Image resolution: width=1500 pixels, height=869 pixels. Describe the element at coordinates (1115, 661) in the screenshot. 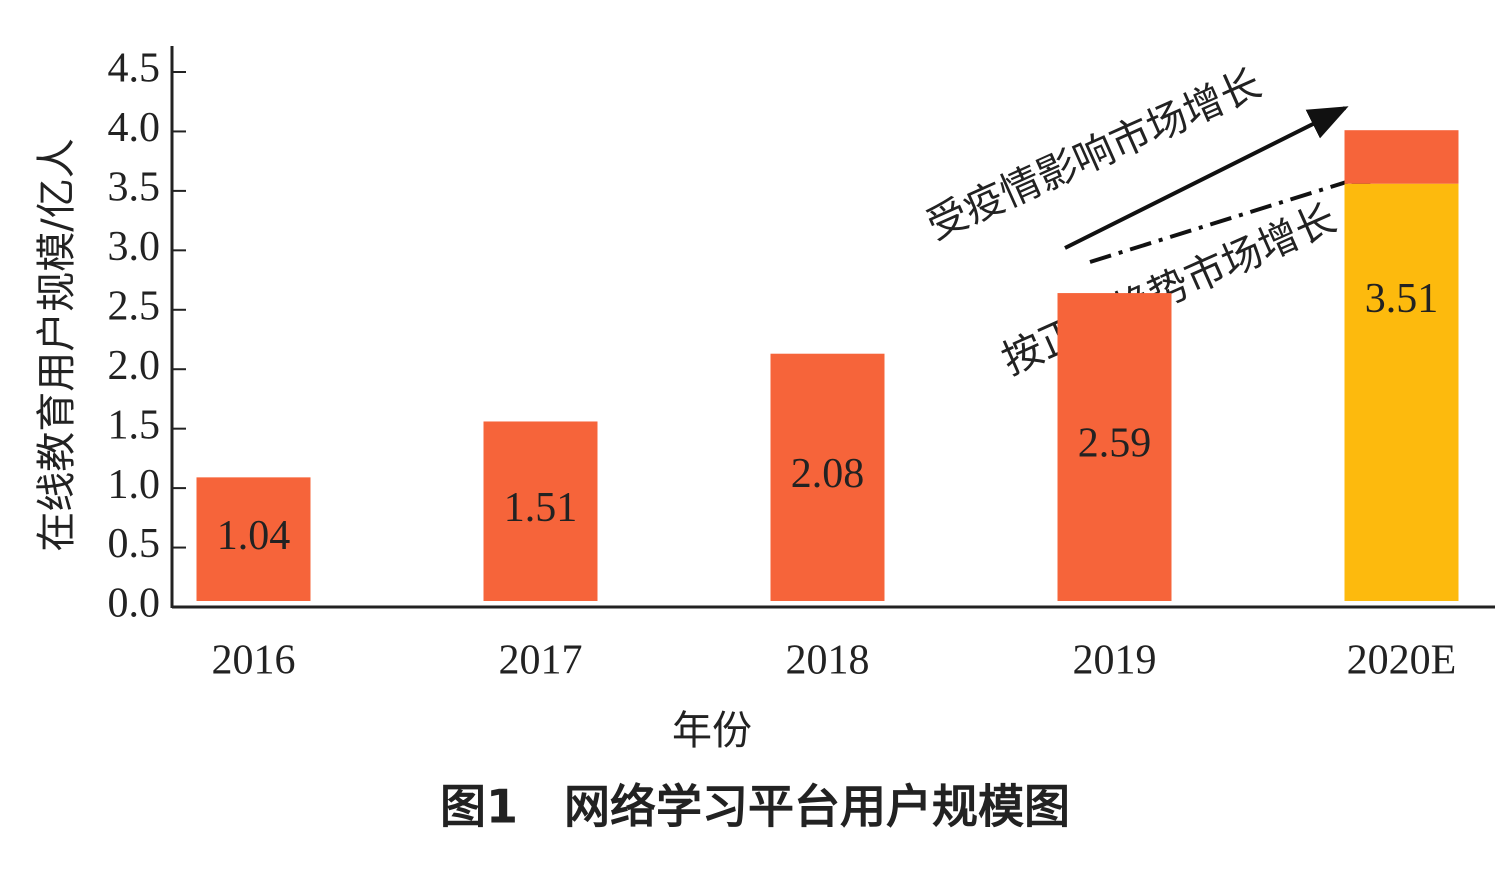

I see `x-tick-label: 2019` at that location.